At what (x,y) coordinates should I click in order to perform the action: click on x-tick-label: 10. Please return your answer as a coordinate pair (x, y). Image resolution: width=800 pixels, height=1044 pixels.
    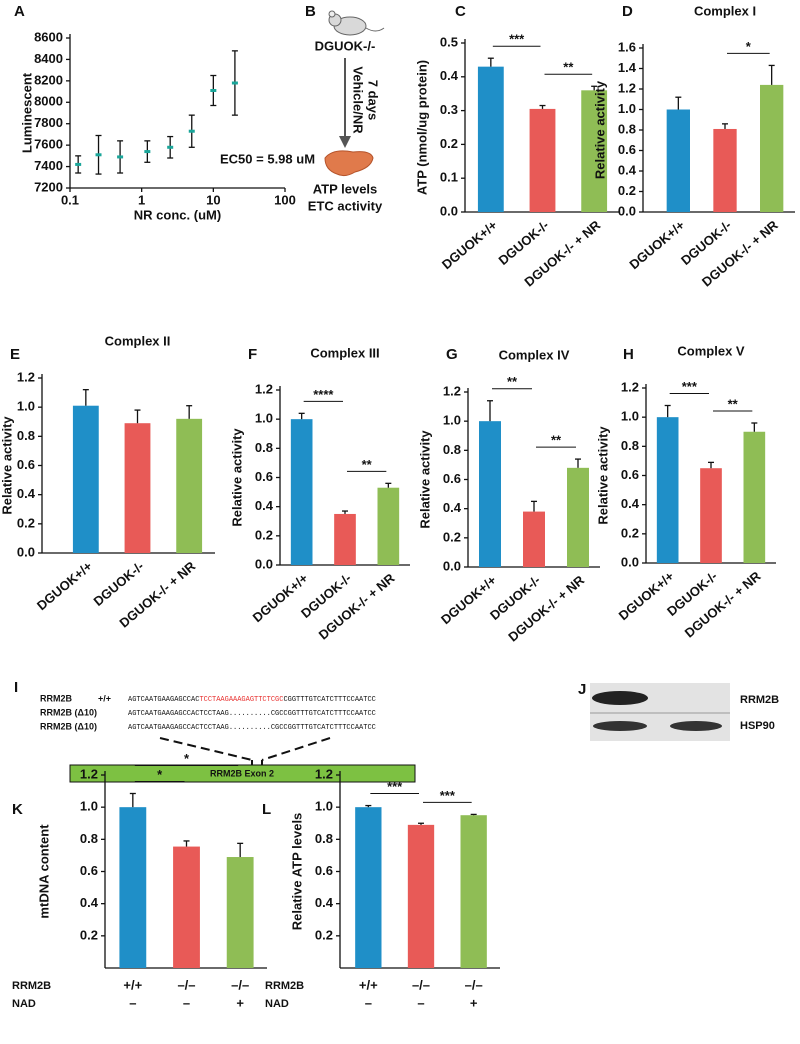
    Looking at the image, I should click on (213, 199).